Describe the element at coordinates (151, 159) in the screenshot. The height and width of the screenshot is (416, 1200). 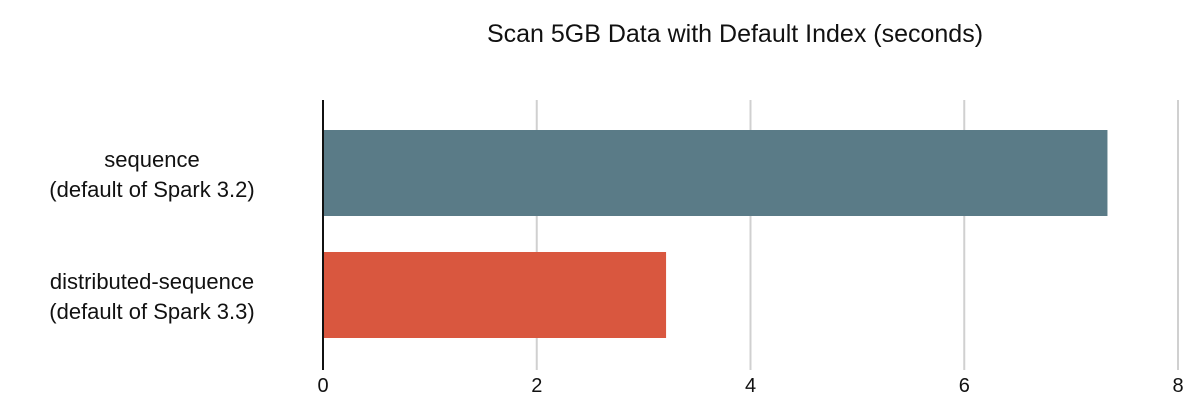
I see `category-label: sequence` at that location.